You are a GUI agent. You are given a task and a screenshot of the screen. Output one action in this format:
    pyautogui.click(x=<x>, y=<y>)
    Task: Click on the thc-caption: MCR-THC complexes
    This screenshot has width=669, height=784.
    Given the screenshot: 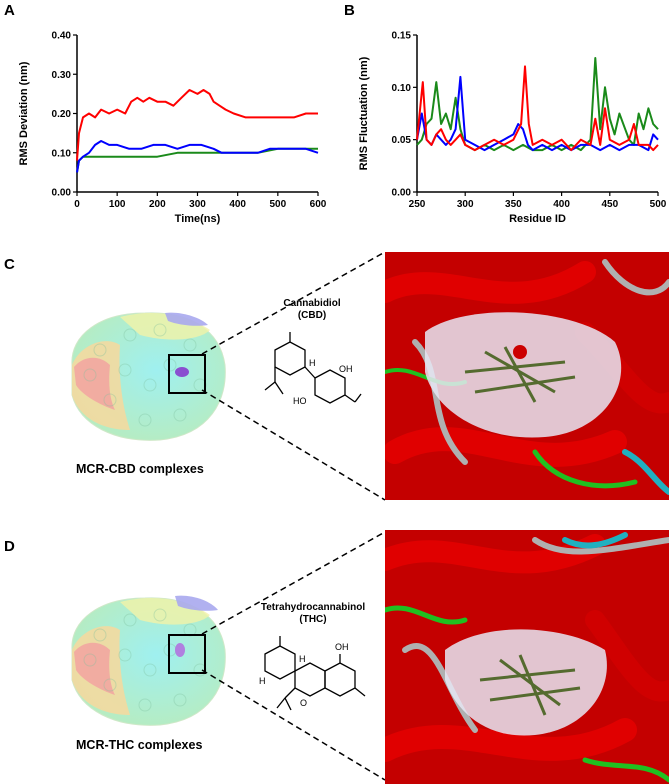 What is the action you would take?
    pyautogui.click(x=139, y=745)
    